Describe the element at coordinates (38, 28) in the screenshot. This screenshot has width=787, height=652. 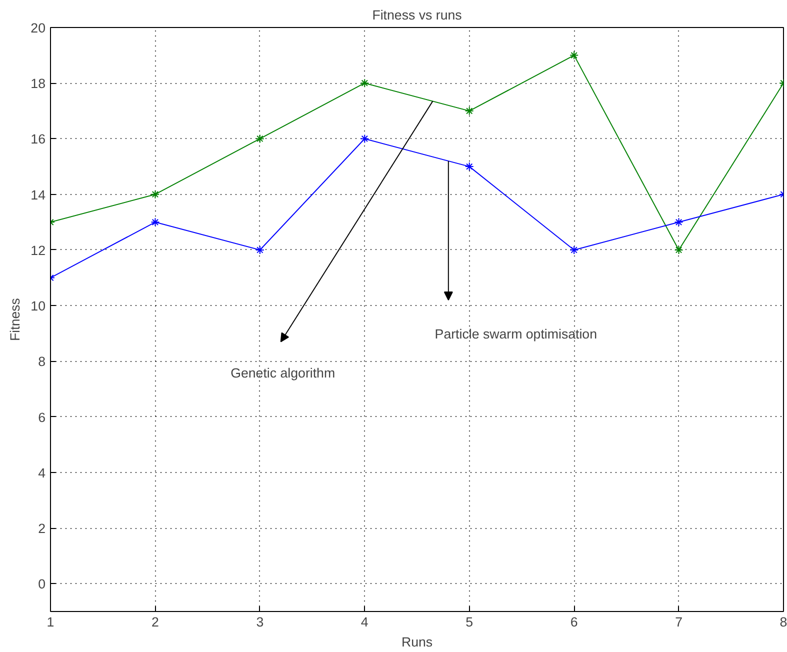
I see `y-tick-label: 20` at that location.